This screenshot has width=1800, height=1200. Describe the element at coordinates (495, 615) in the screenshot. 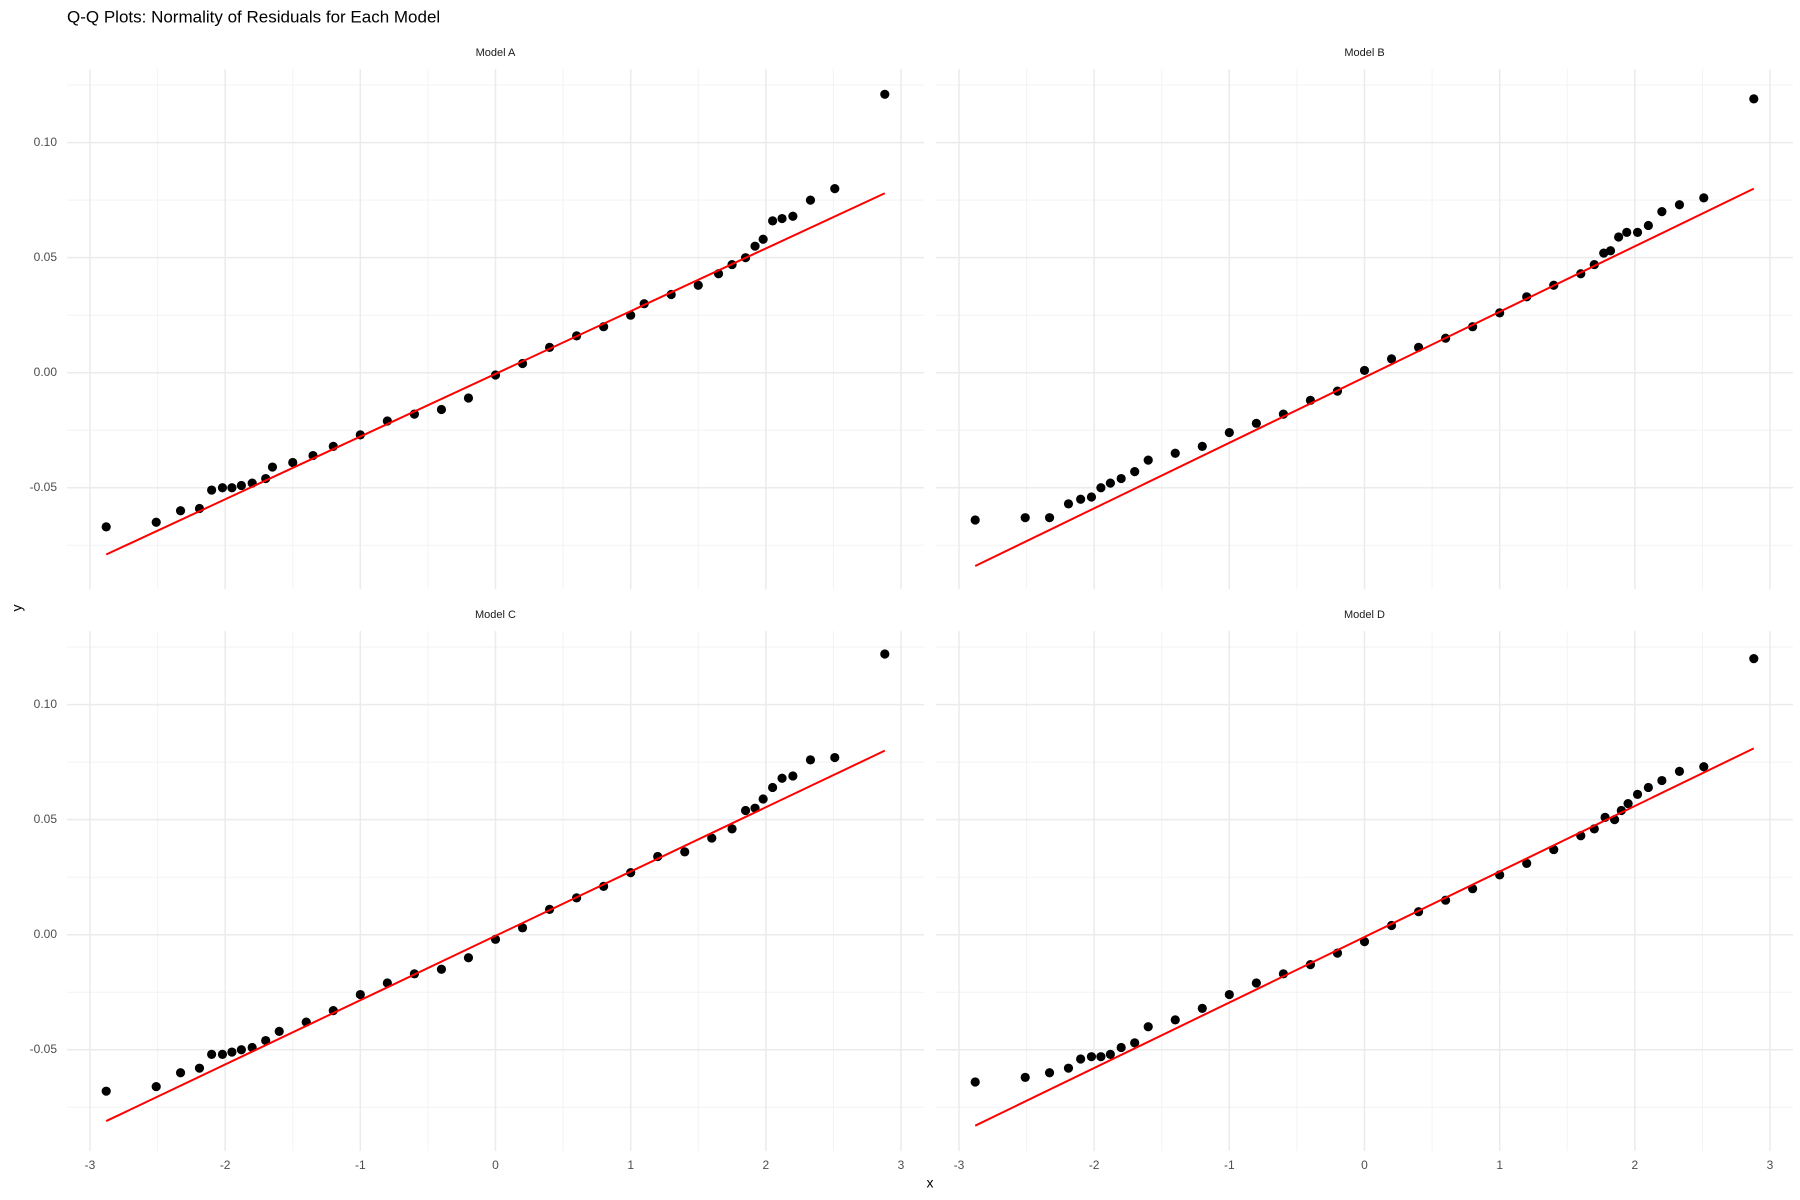

I see `strip-title: Model C` at that location.